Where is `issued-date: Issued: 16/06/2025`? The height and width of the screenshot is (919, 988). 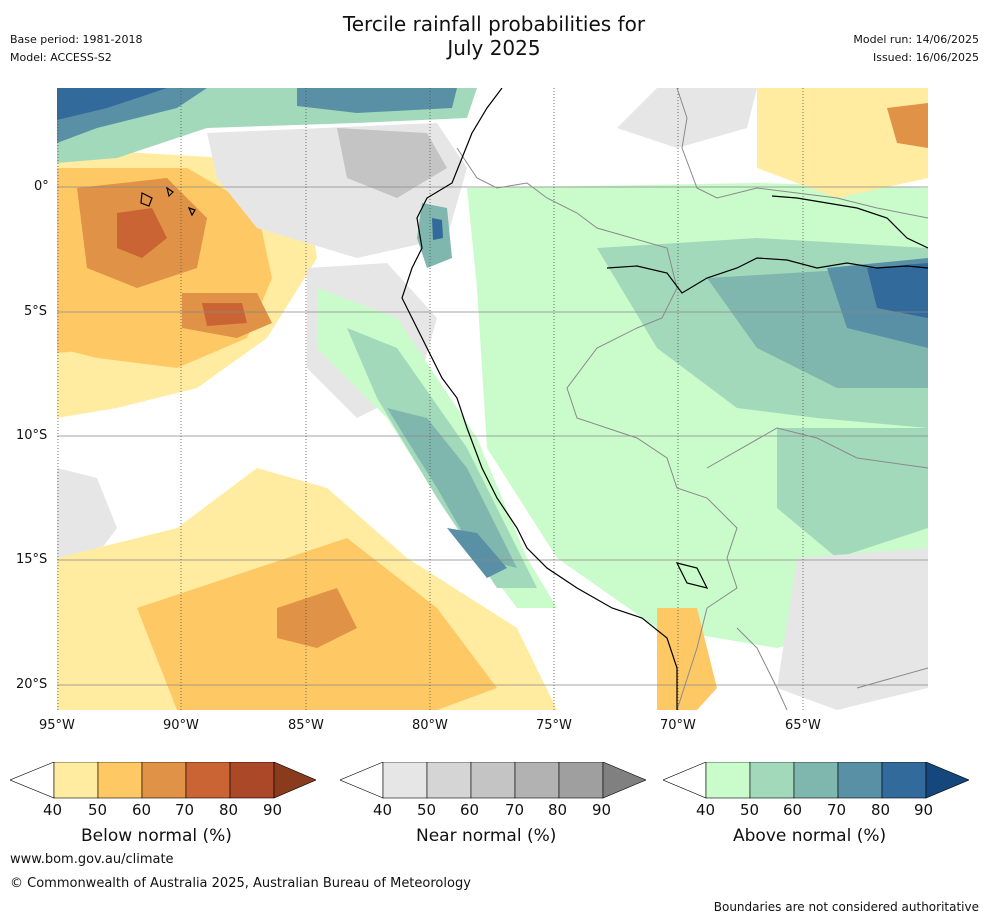 issued-date: Issued: 16/06/2025 is located at coordinates (925, 57).